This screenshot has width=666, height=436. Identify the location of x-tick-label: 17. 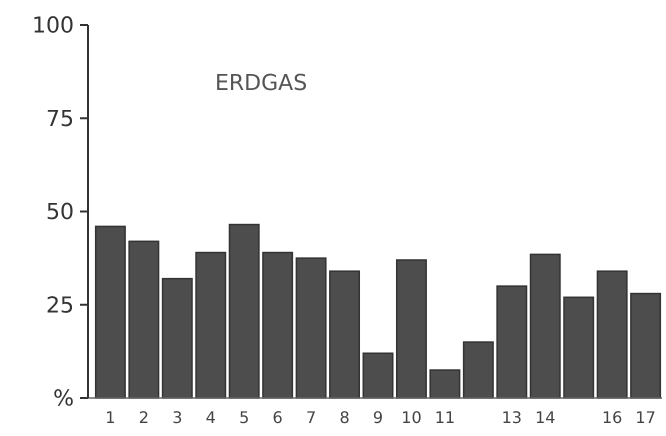
(645, 417).